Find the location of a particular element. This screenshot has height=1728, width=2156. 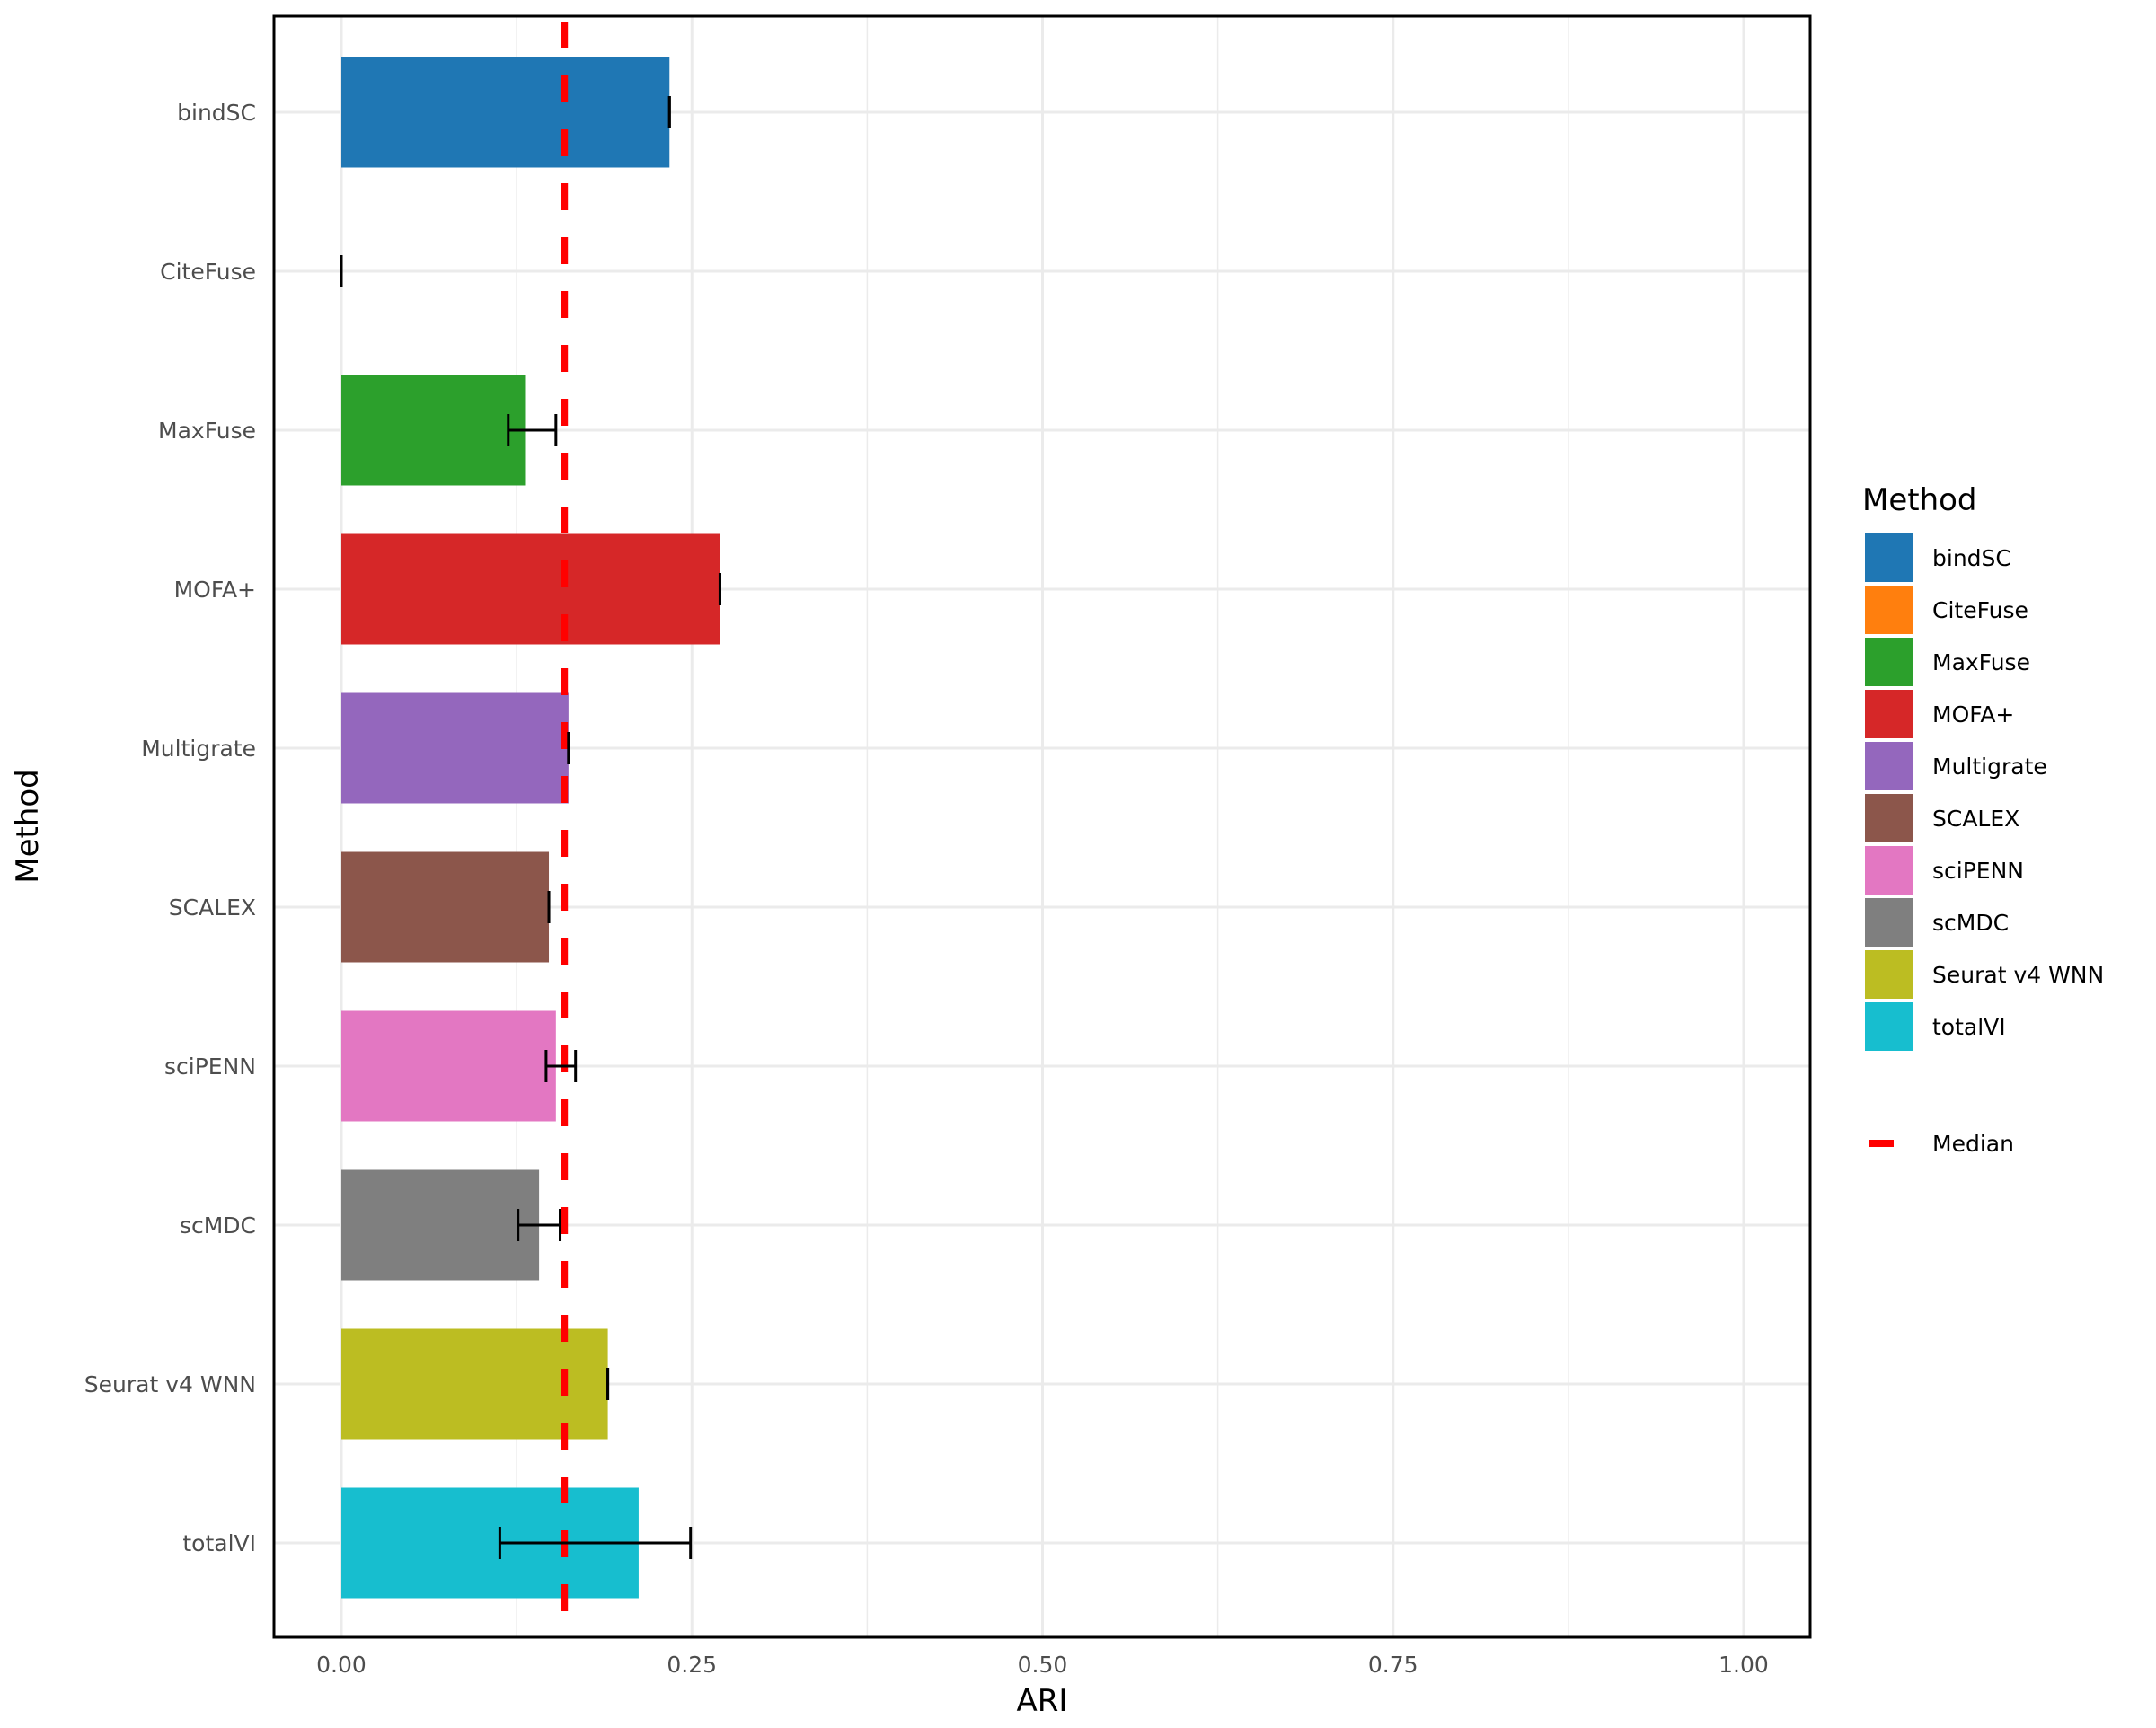

y-tick-label: totalVI is located at coordinates (219, 1543).